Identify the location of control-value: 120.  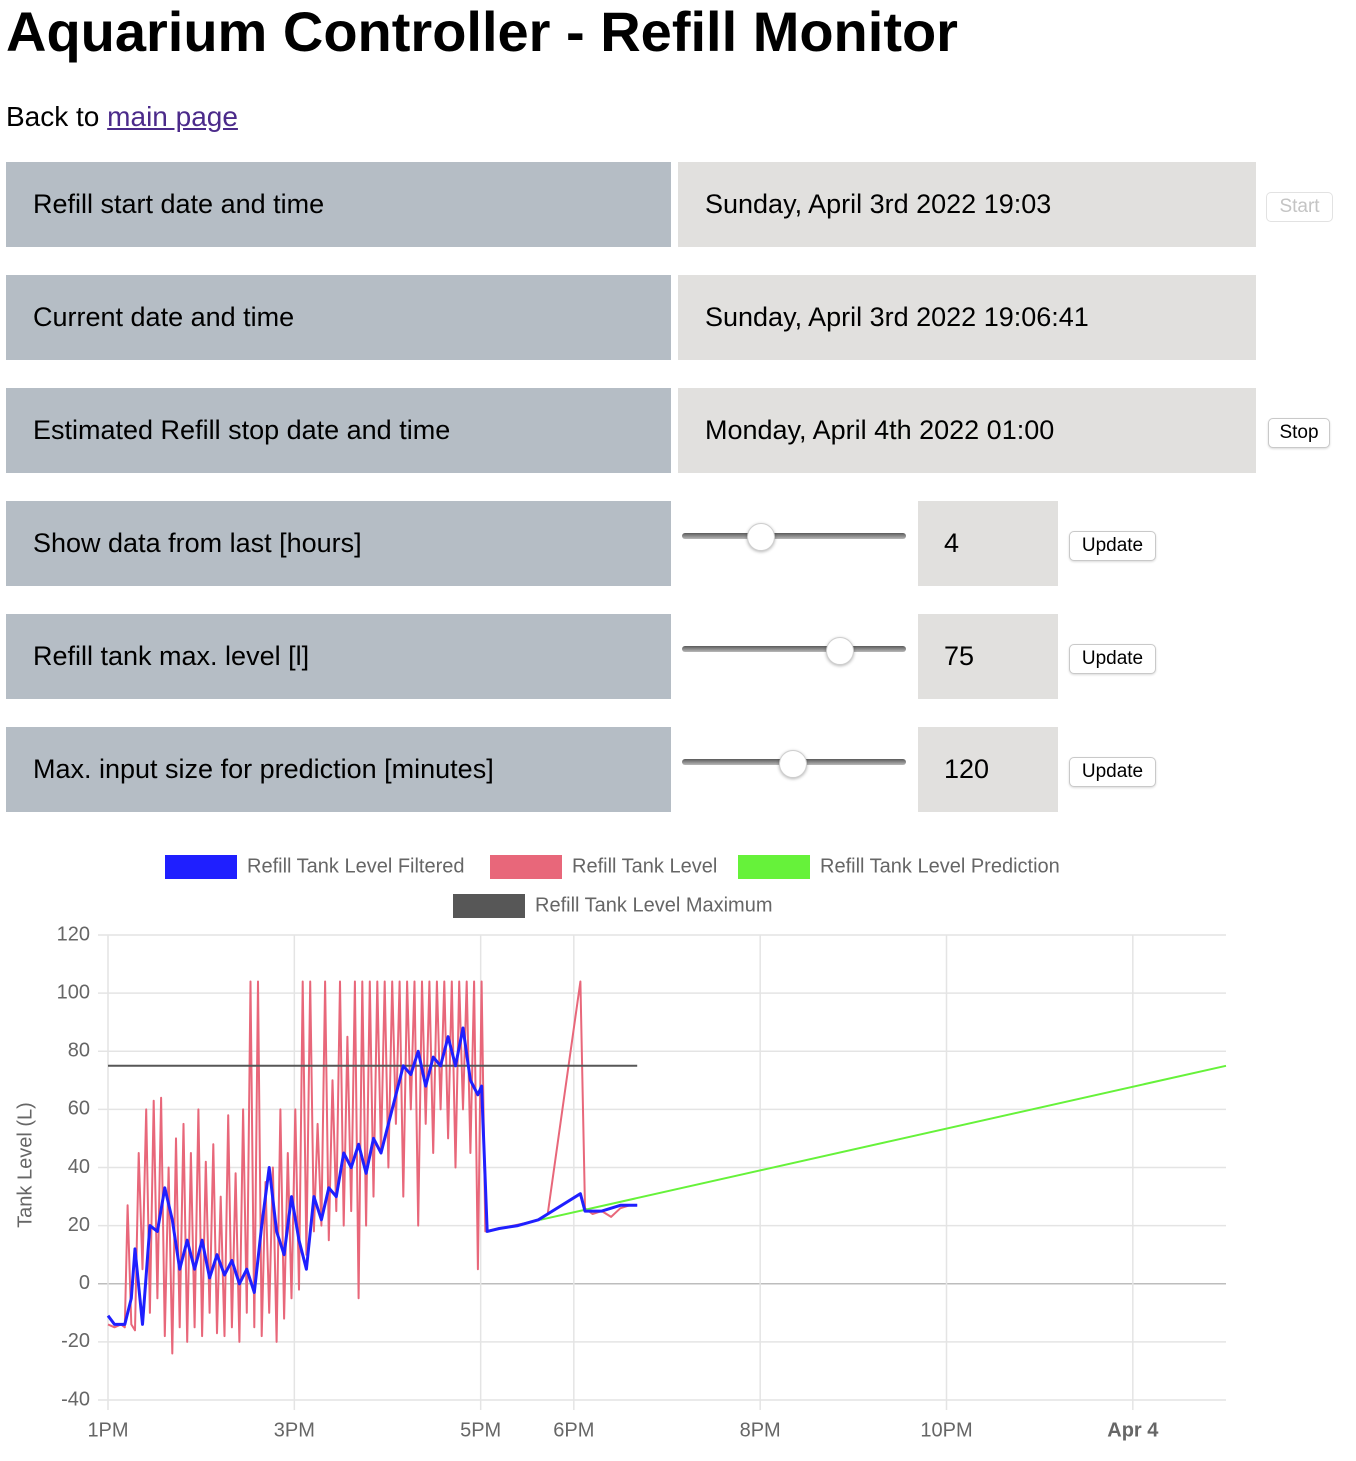
(988, 769).